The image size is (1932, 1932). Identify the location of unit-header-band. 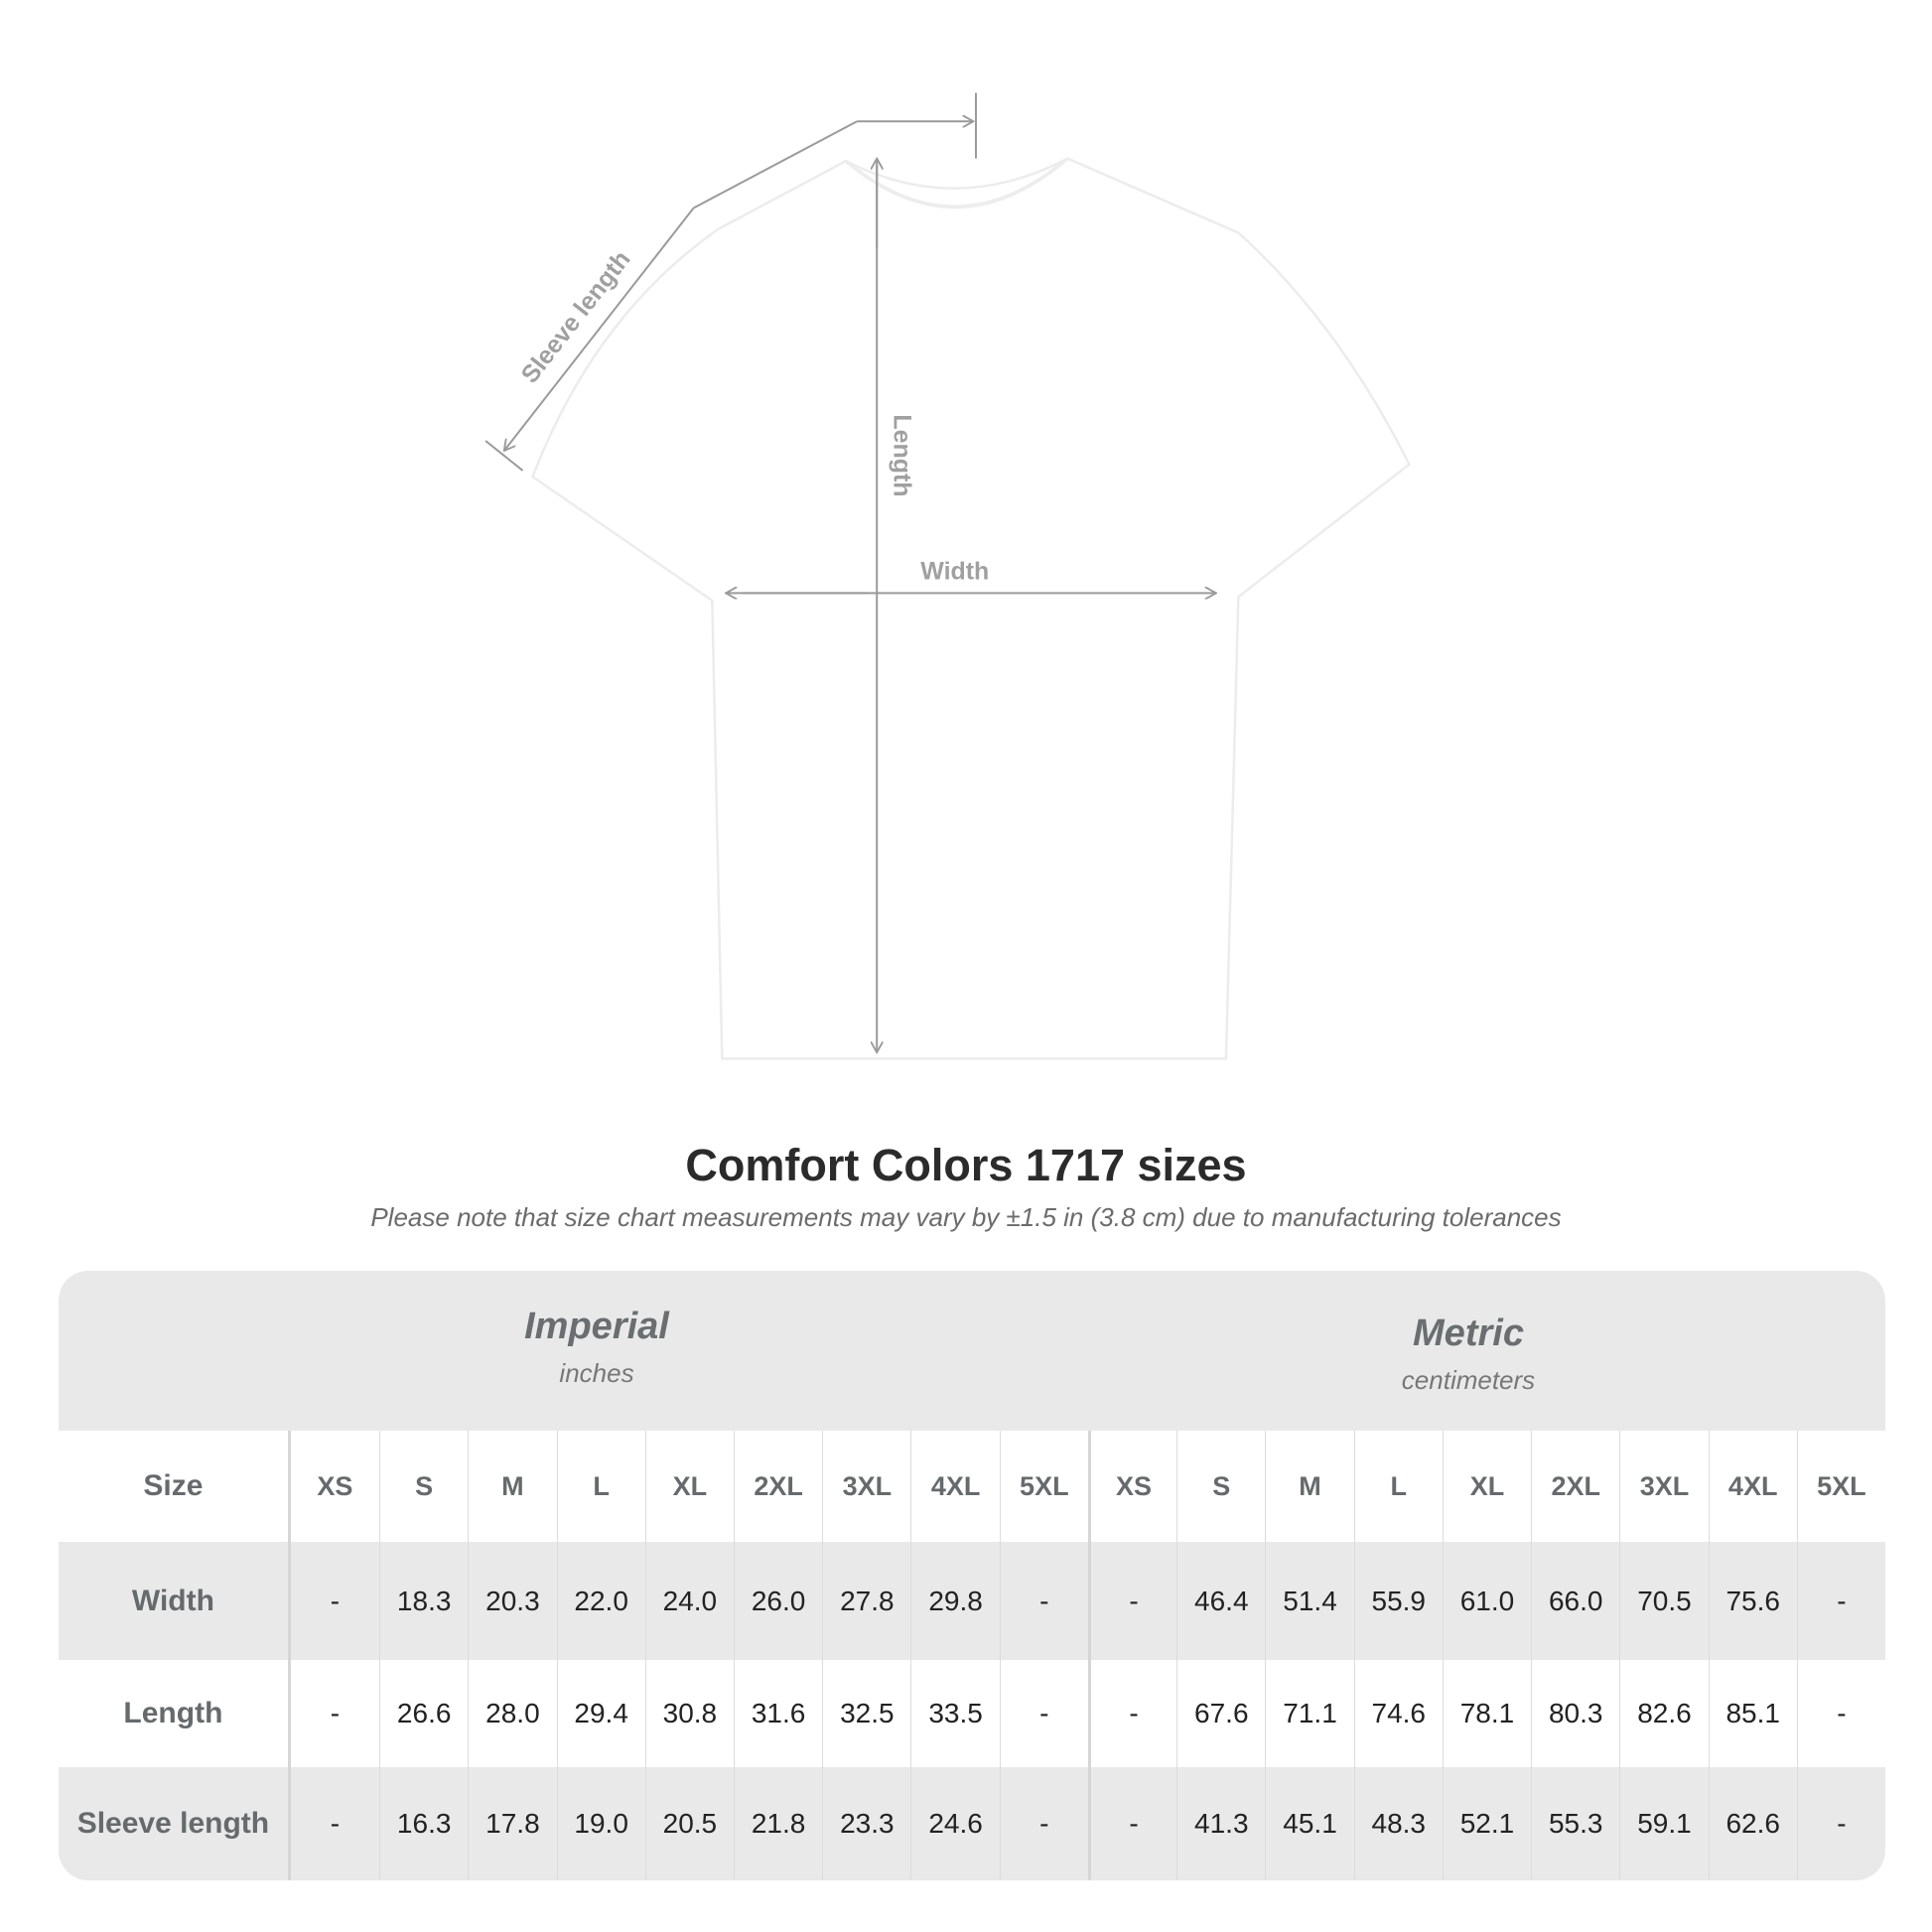
(972, 1351).